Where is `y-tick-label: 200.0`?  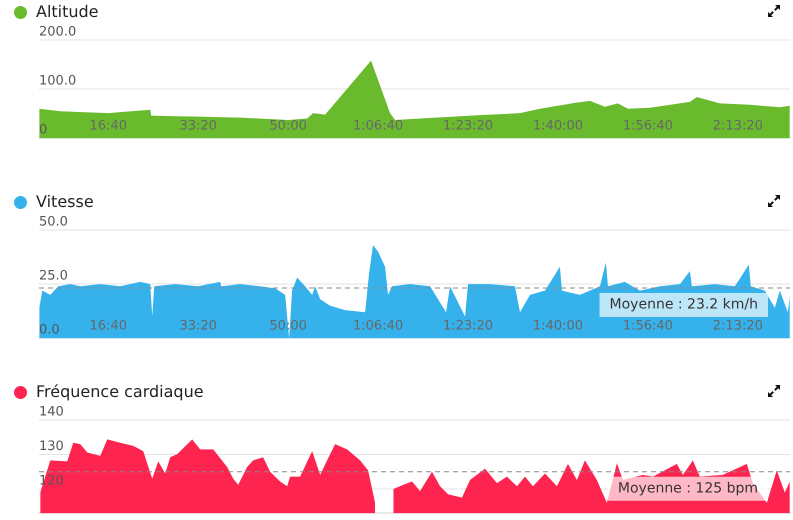 y-tick-label: 200.0 is located at coordinates (57, 32).